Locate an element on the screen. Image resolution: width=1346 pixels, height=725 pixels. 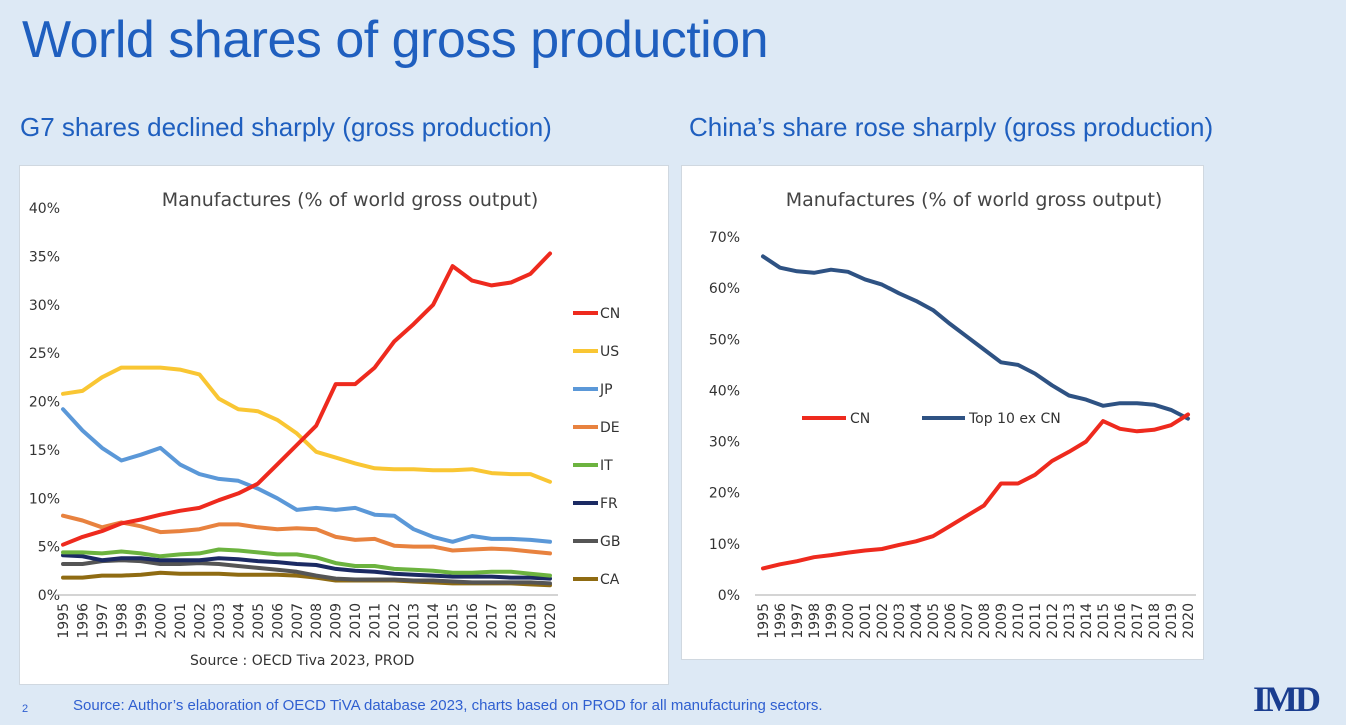
legend-label-us: US is located at coordinates (609, 352).